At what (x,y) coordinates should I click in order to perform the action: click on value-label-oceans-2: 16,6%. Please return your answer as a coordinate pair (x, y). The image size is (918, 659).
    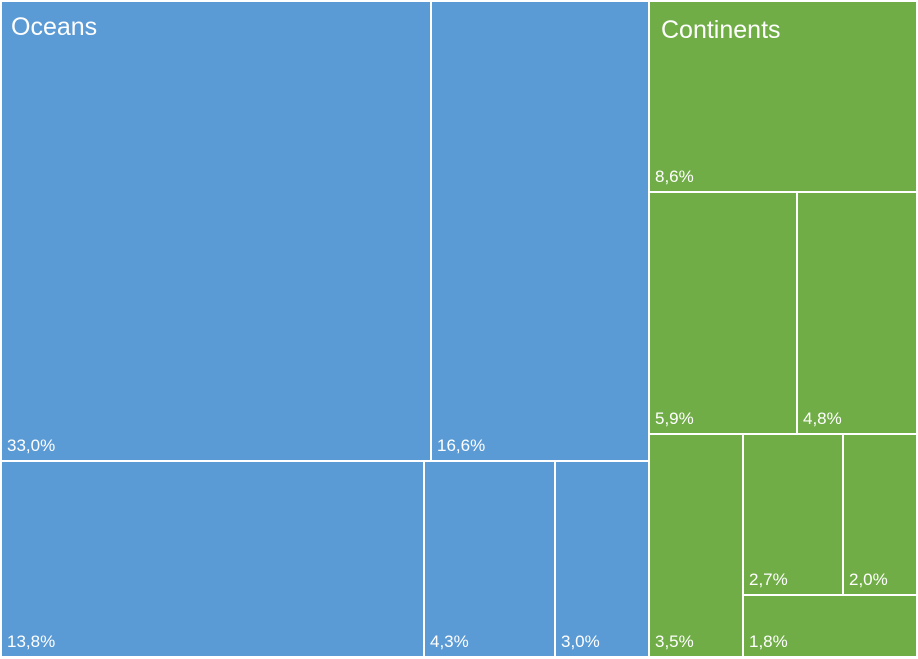
    Looking at the image, I should click on (461, 445).